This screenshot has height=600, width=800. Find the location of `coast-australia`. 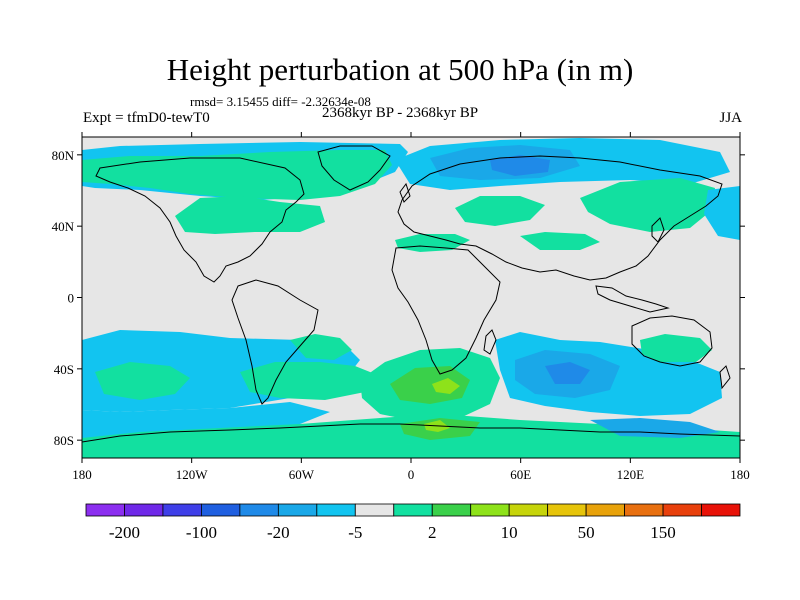

coast-australia is located at coordinates (672, 341).